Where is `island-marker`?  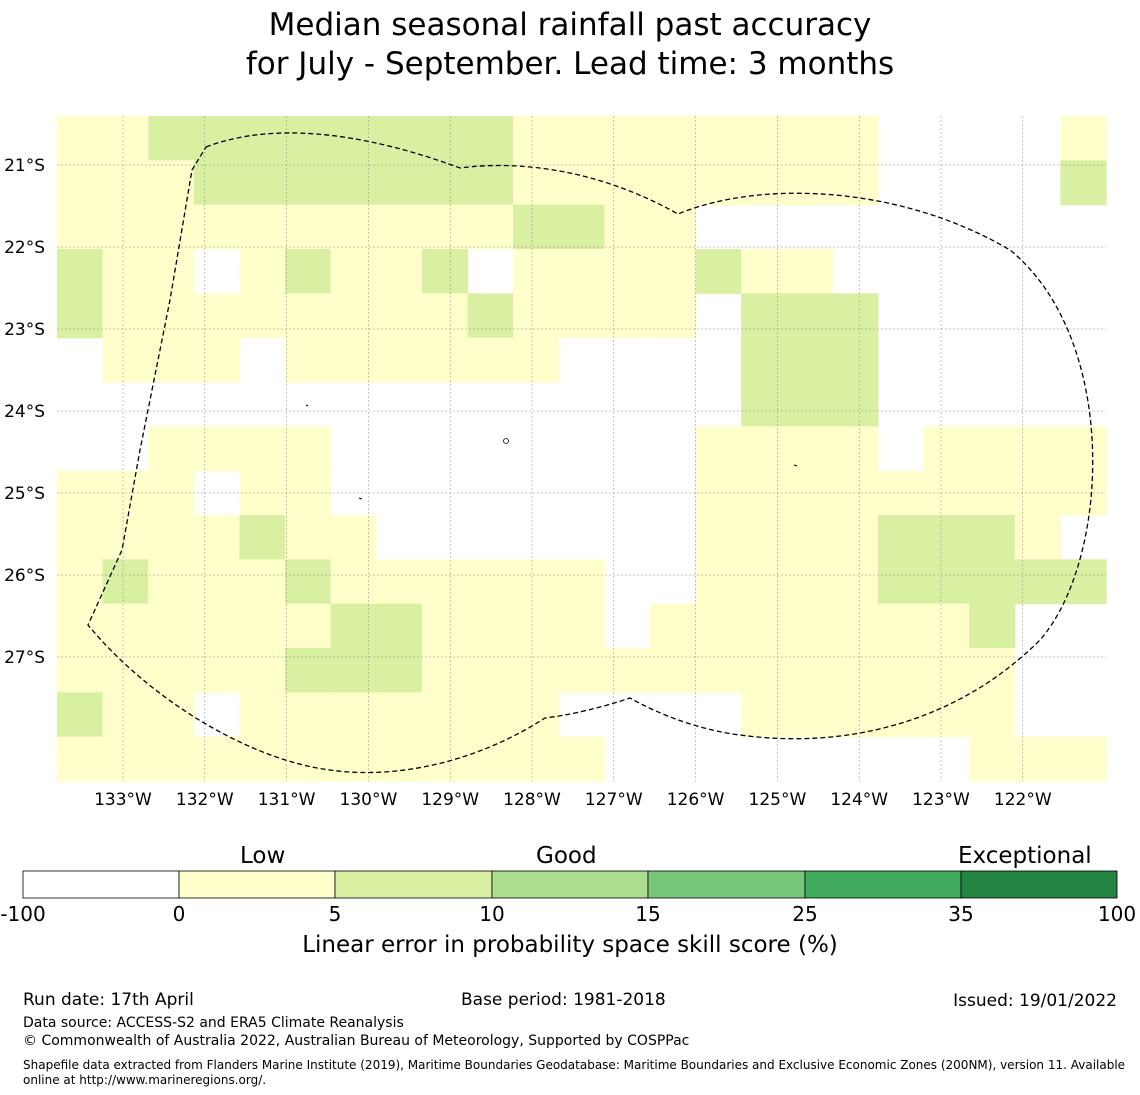 island-marker is located at coordinates (795, 465).